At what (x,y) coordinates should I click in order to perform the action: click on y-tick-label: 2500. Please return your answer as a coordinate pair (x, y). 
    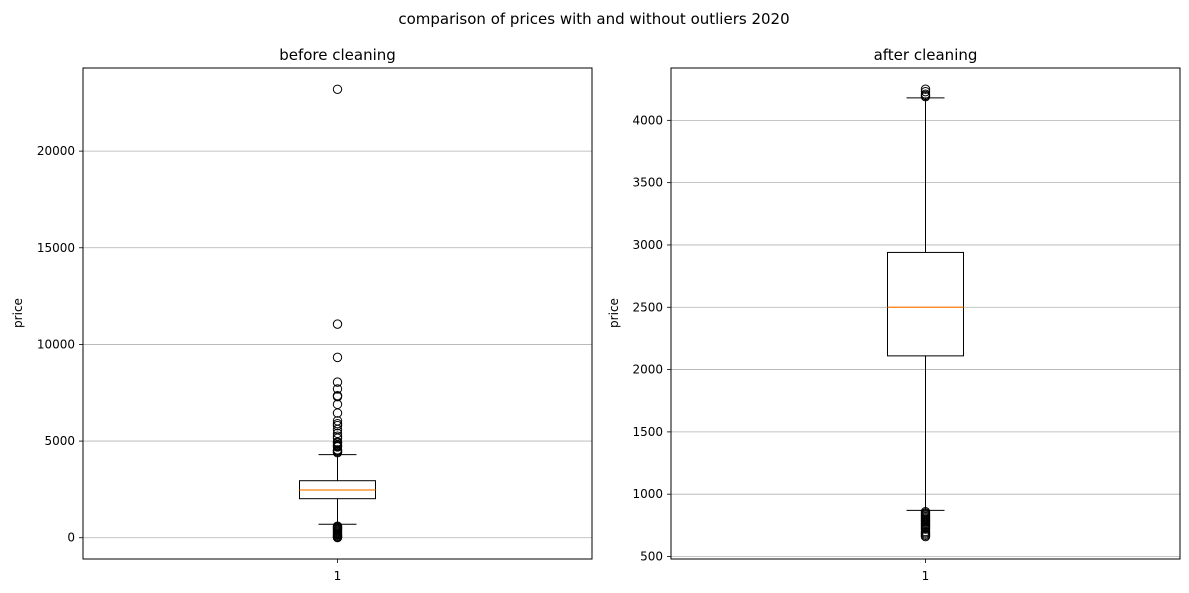
    Looking at the image, I should click on (647, 307).